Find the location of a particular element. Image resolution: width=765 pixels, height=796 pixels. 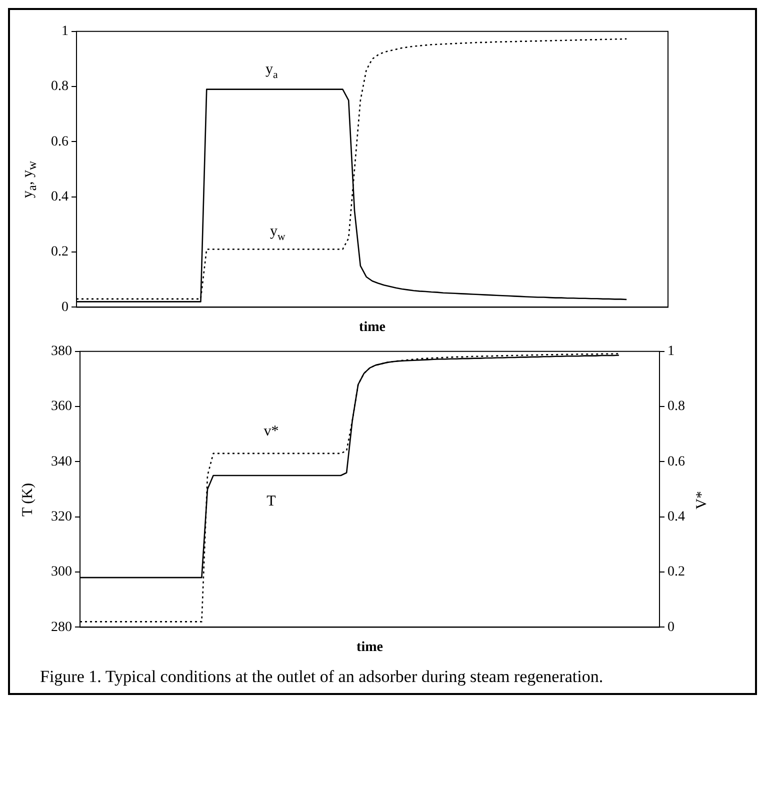

series-label: T is located at coordinates (271, 502).